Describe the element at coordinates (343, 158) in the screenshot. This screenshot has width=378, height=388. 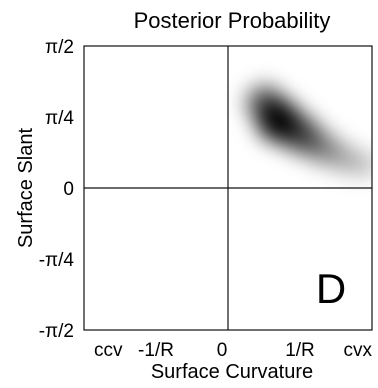
I see `density-blob` at that location.